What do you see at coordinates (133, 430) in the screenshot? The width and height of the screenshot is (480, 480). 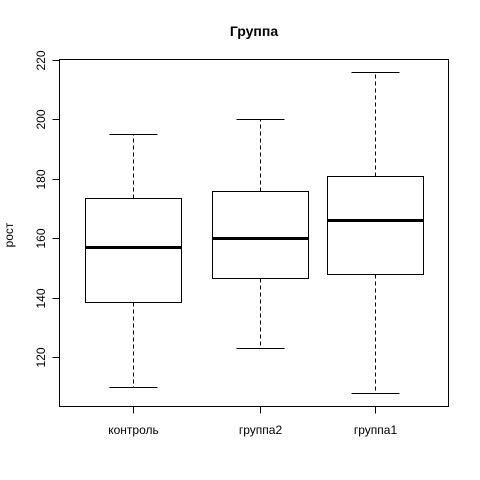 I see `x-tick-label: контроль` at bounding box center [133, 430].